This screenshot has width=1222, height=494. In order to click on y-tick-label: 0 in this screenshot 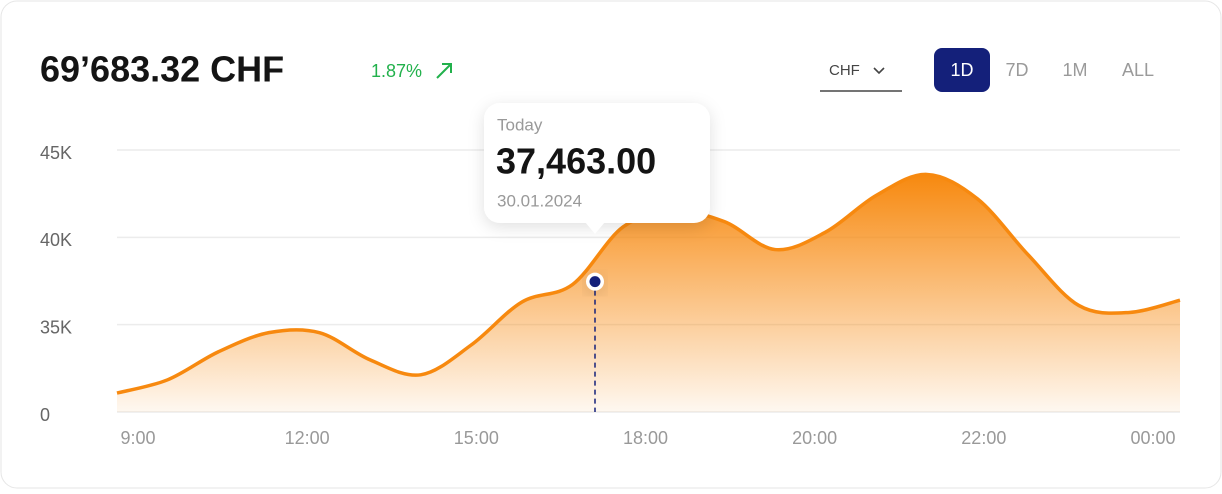, I will do `click(45, 415)`.